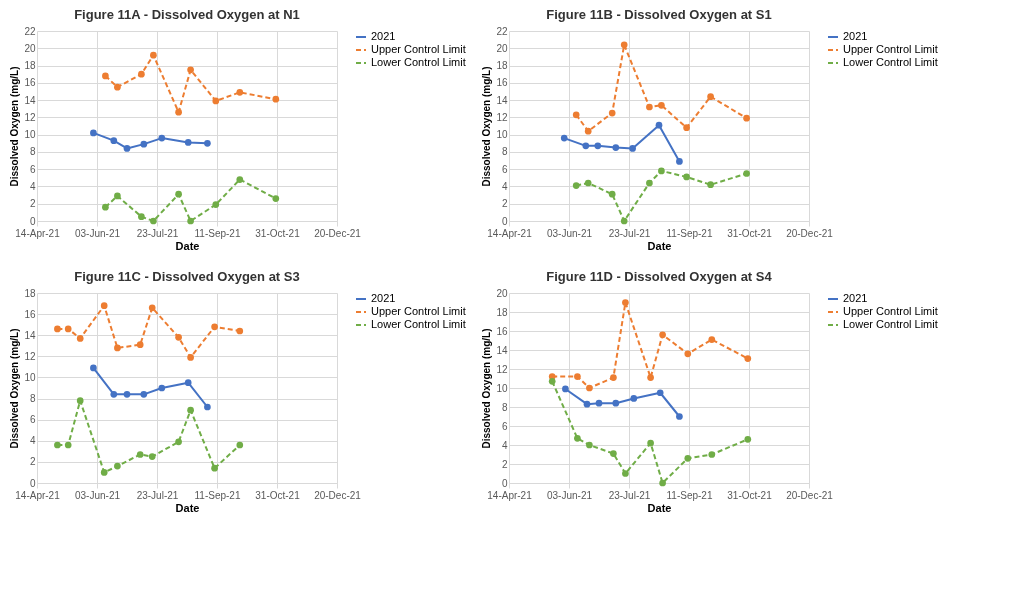  I want to click on chart-title: Figure 11A - Dissolved Oxygen at N1, so click(187, 14).